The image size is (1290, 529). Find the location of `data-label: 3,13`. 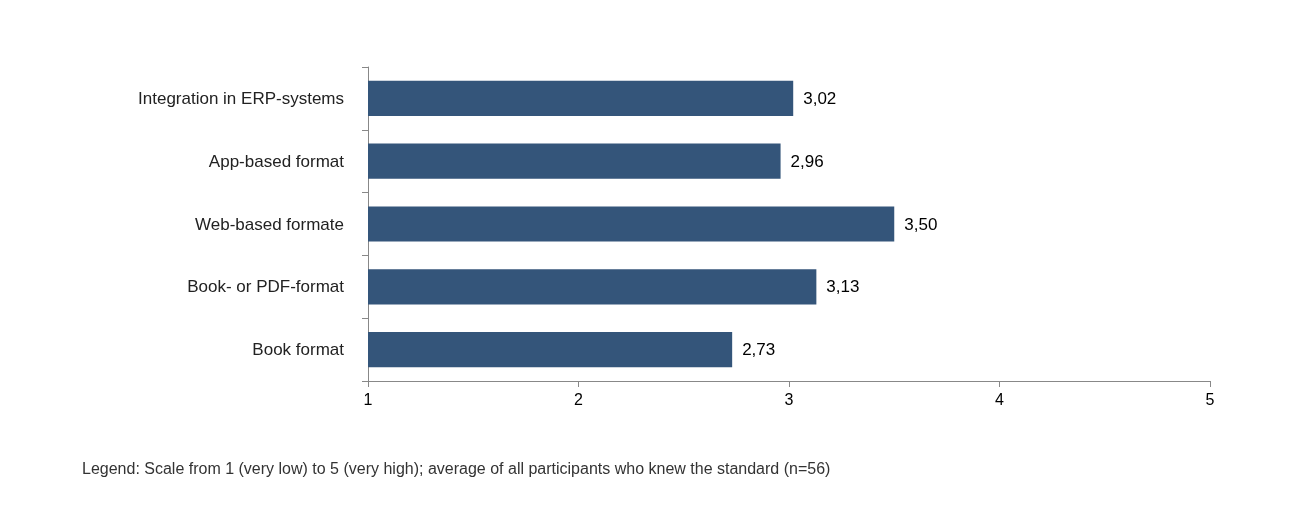

data-label: 3,13 is located at coordinates (843, 287).